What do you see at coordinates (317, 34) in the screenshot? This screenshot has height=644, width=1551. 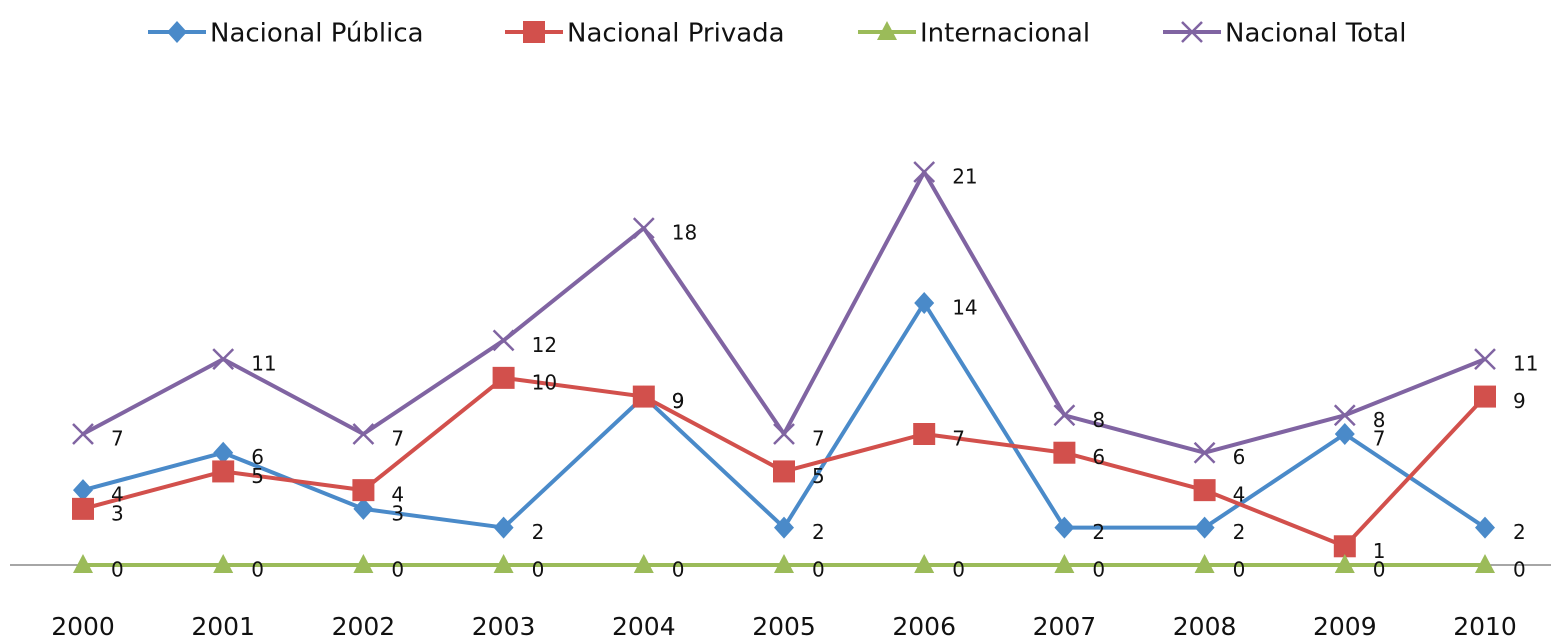 I see `legend-label: Nacional Pública` at bounding box center [317, 34].